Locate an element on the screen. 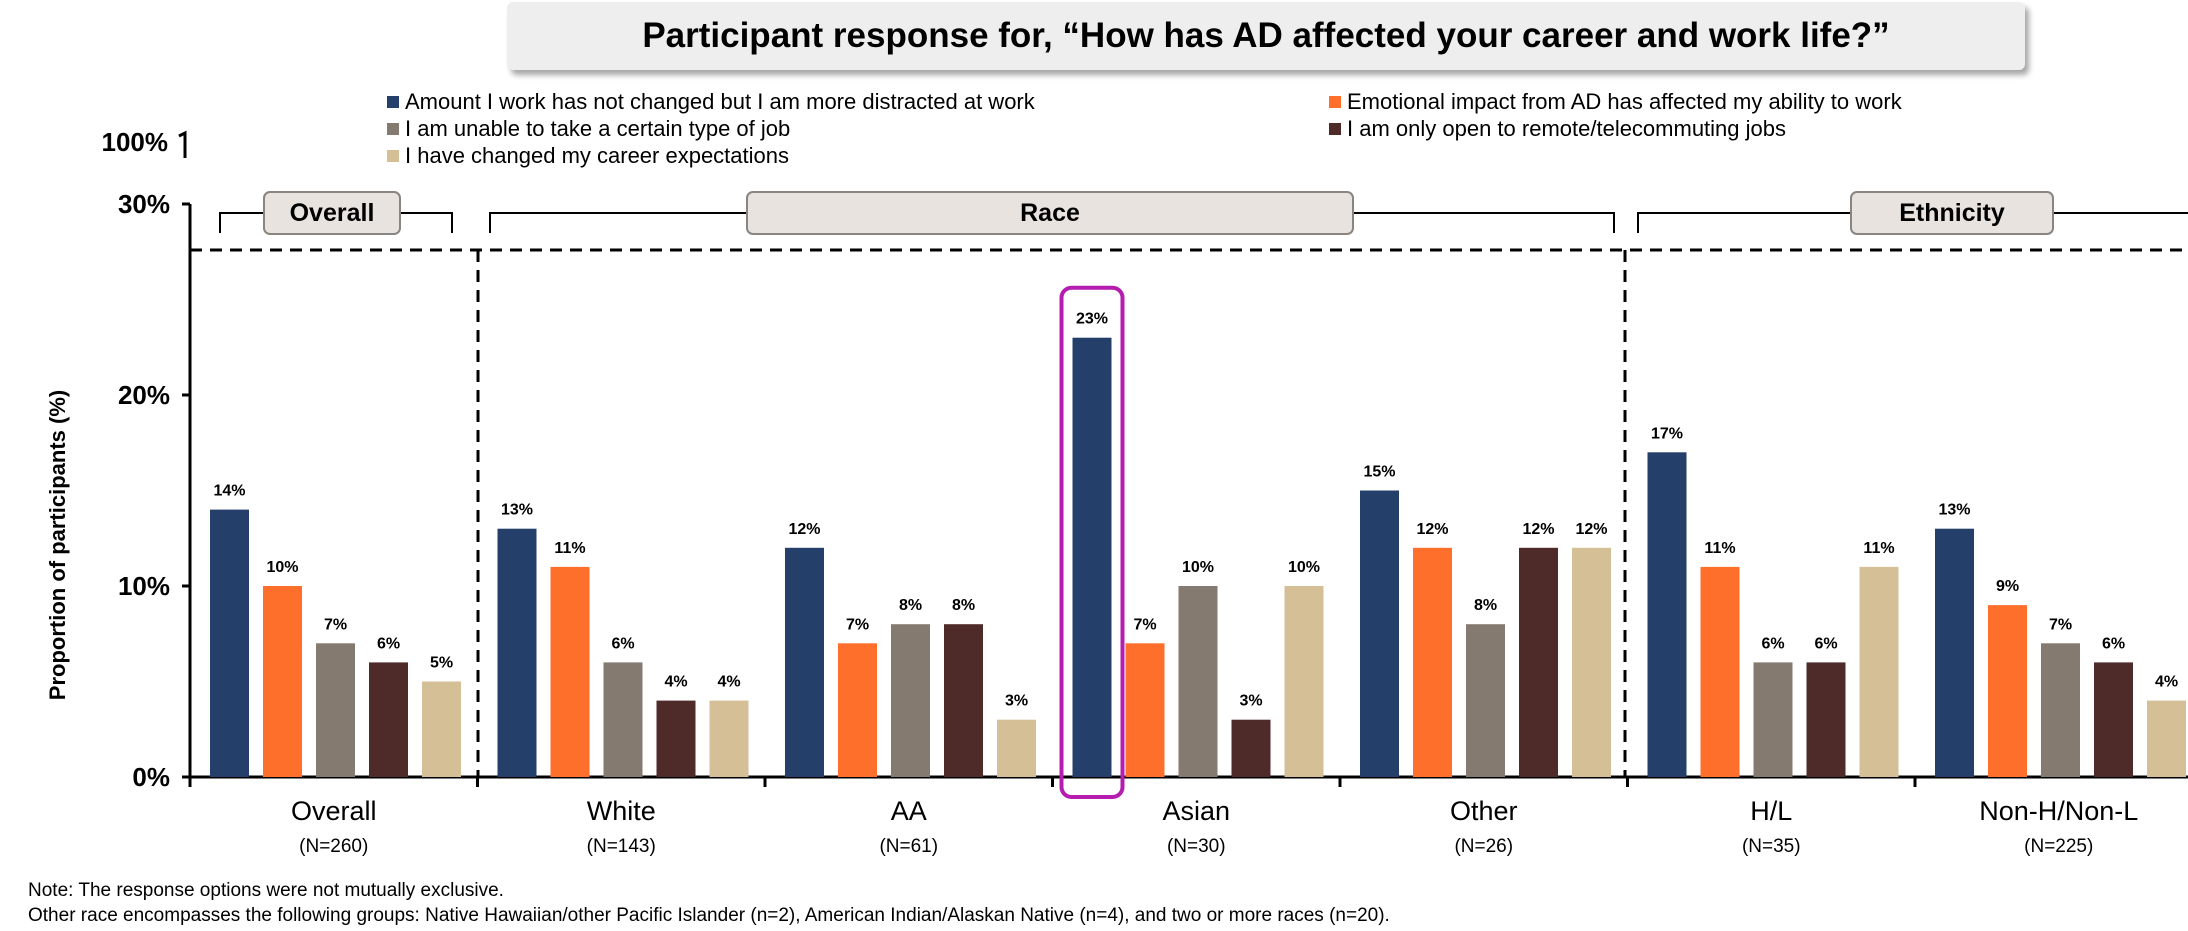  bar-value-label: 15% is located at coordinates (1379, 472).